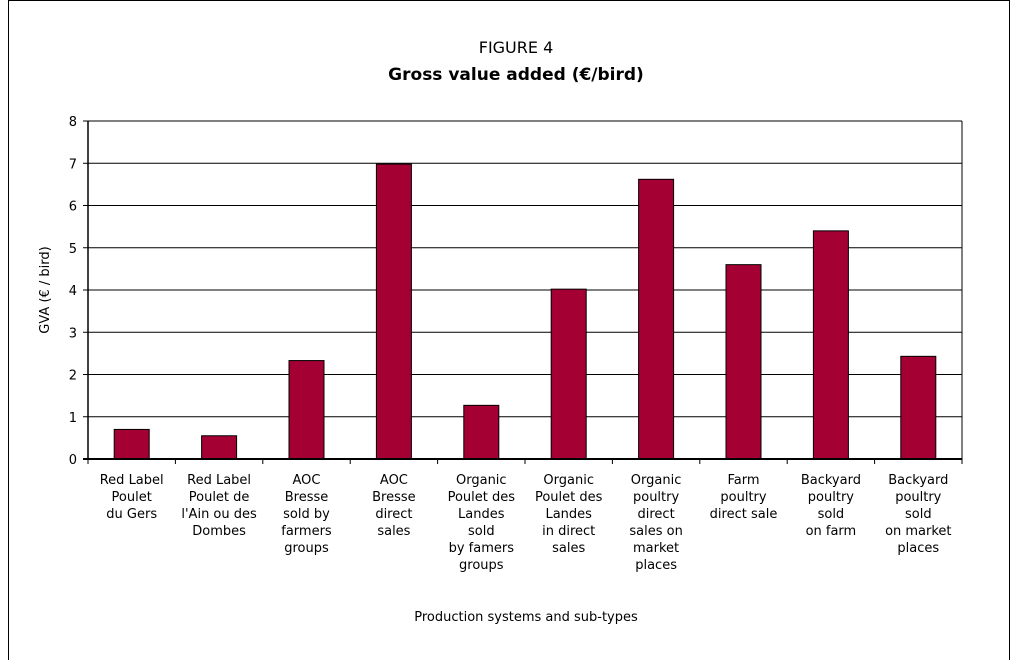 The height and width of the screenshot is (660, 1013). What do you see at coordinates (73, 418) in the screenshot?
I see `y-tick-label: 1` at bounding box center [73, 418].